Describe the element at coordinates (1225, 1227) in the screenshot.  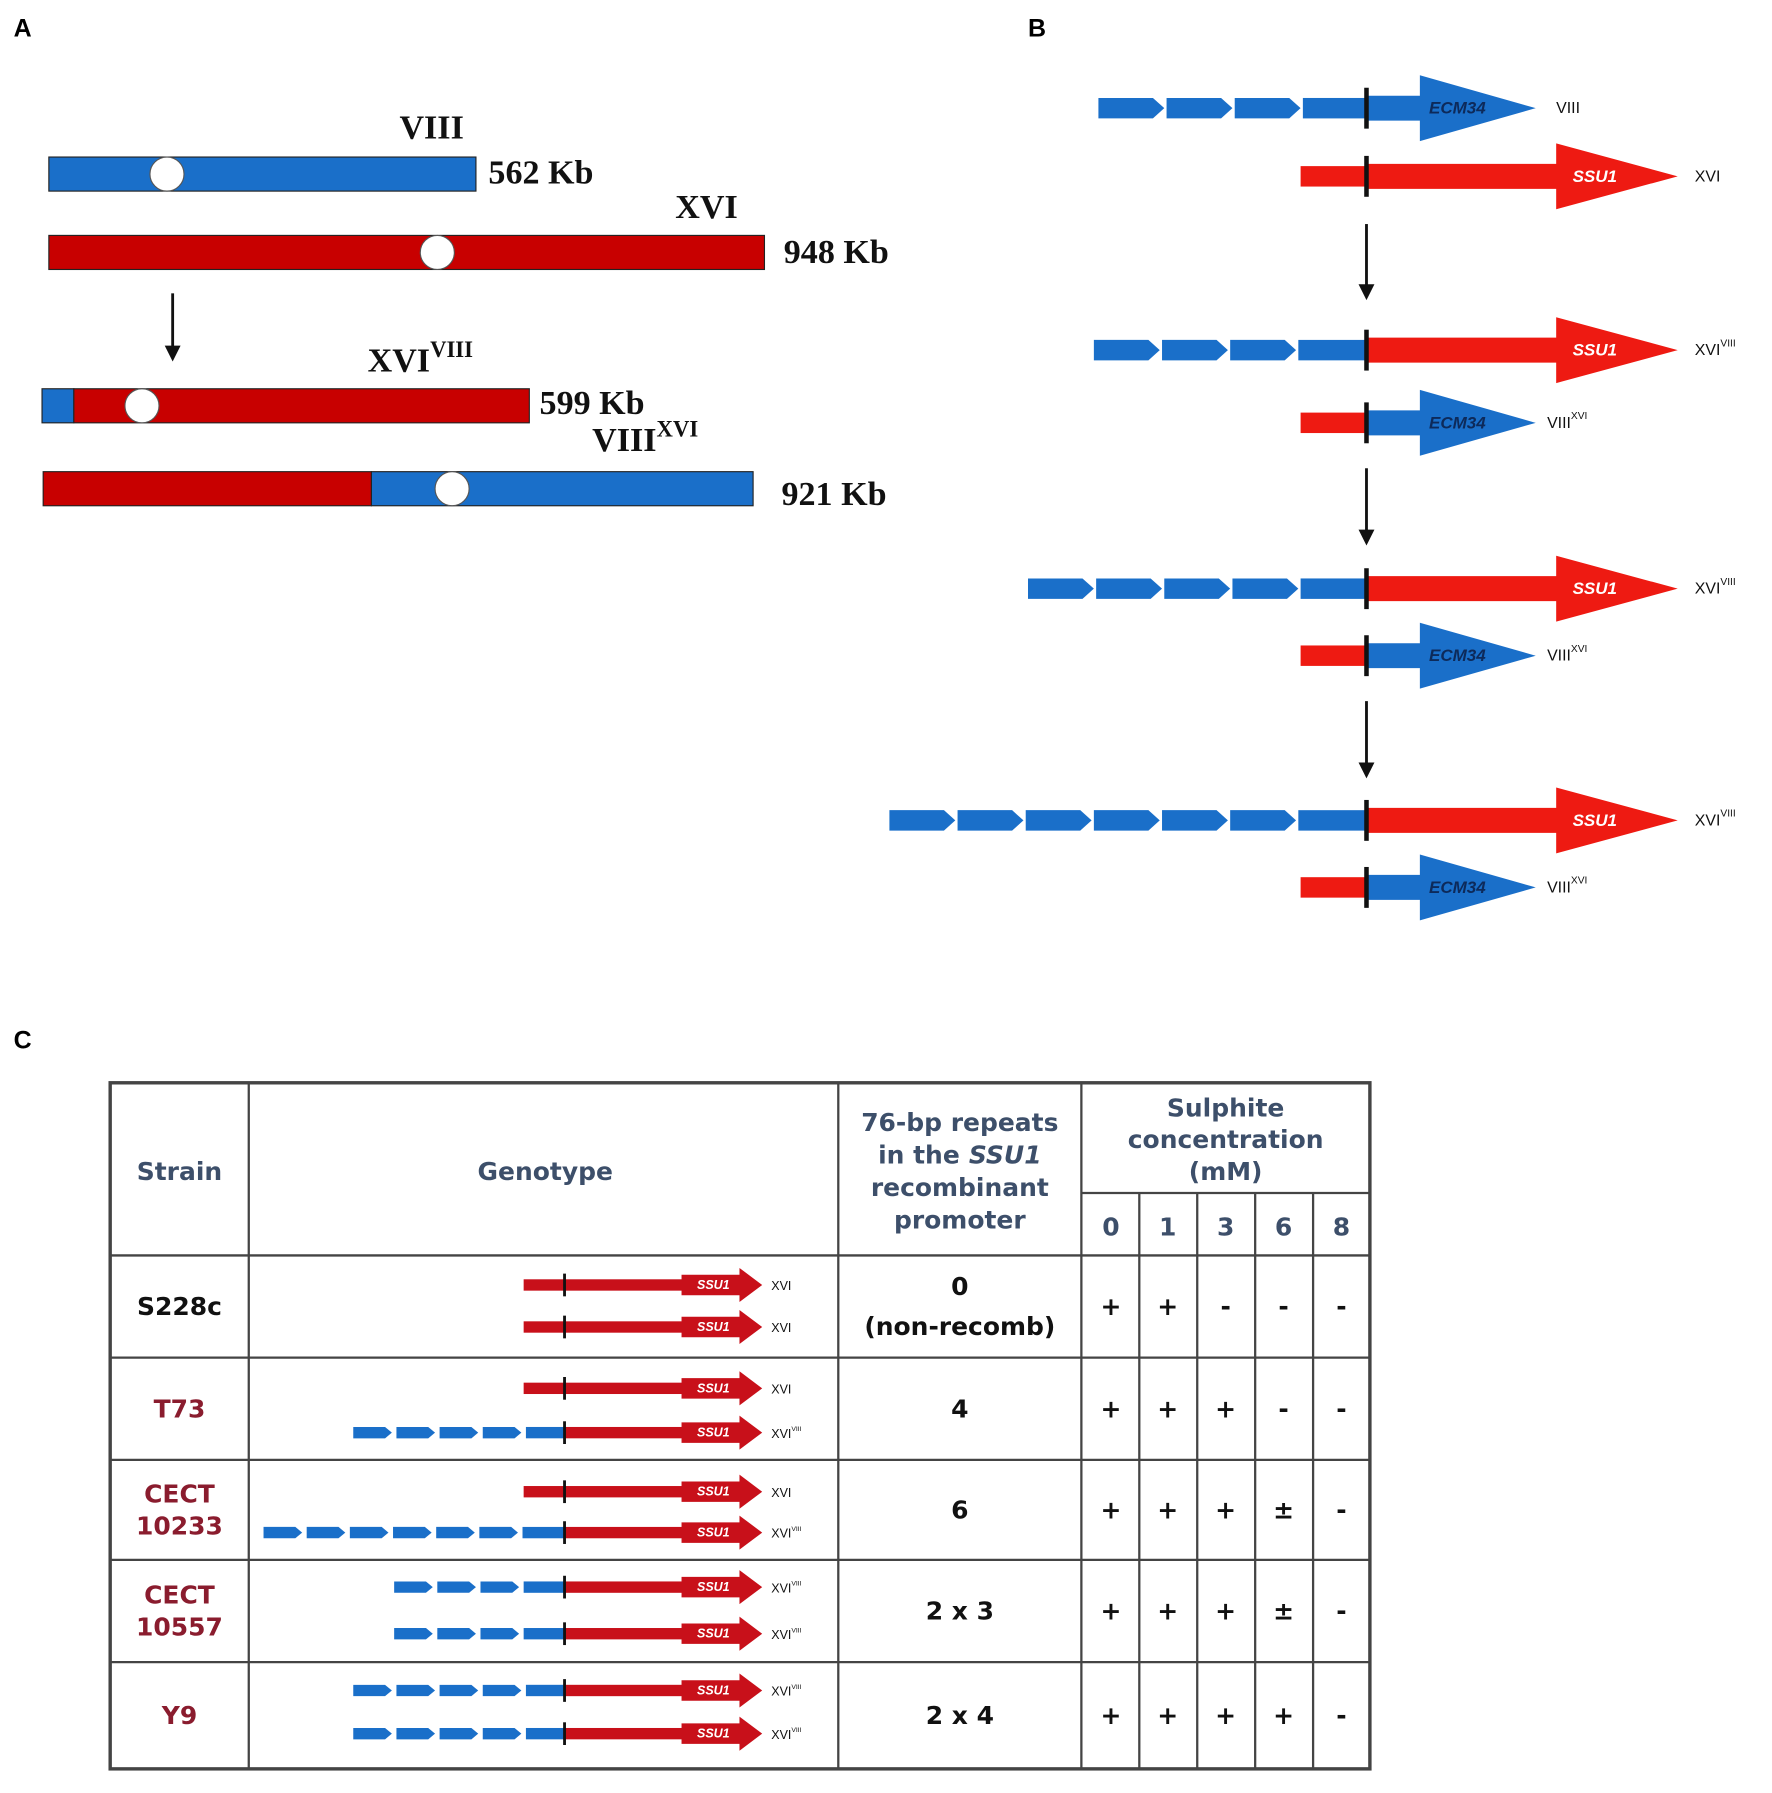
I see `concentration: 3` at that location.